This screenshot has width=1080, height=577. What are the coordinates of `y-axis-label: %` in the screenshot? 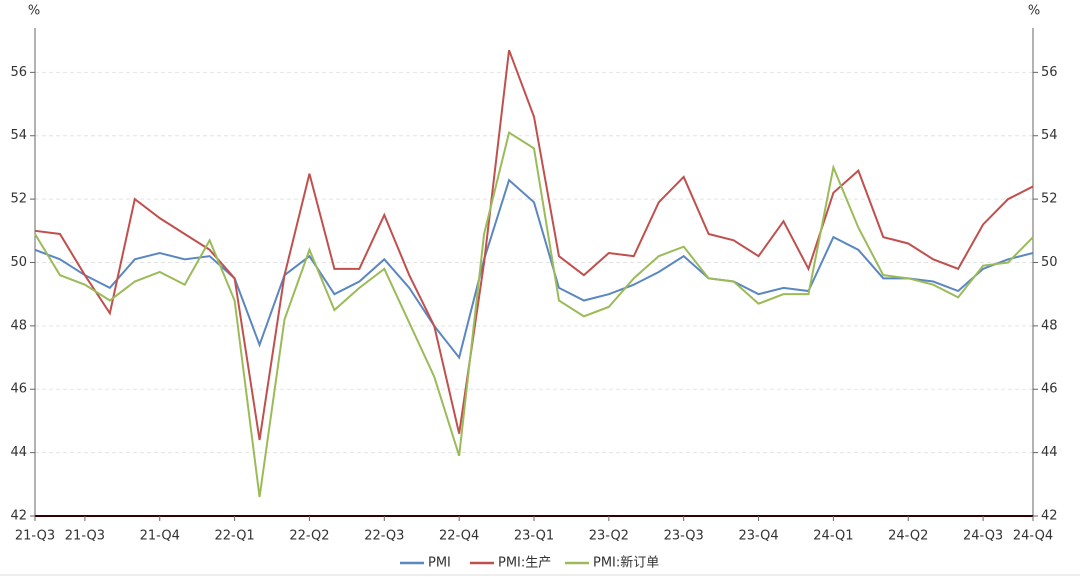 It's located at (34, 11).